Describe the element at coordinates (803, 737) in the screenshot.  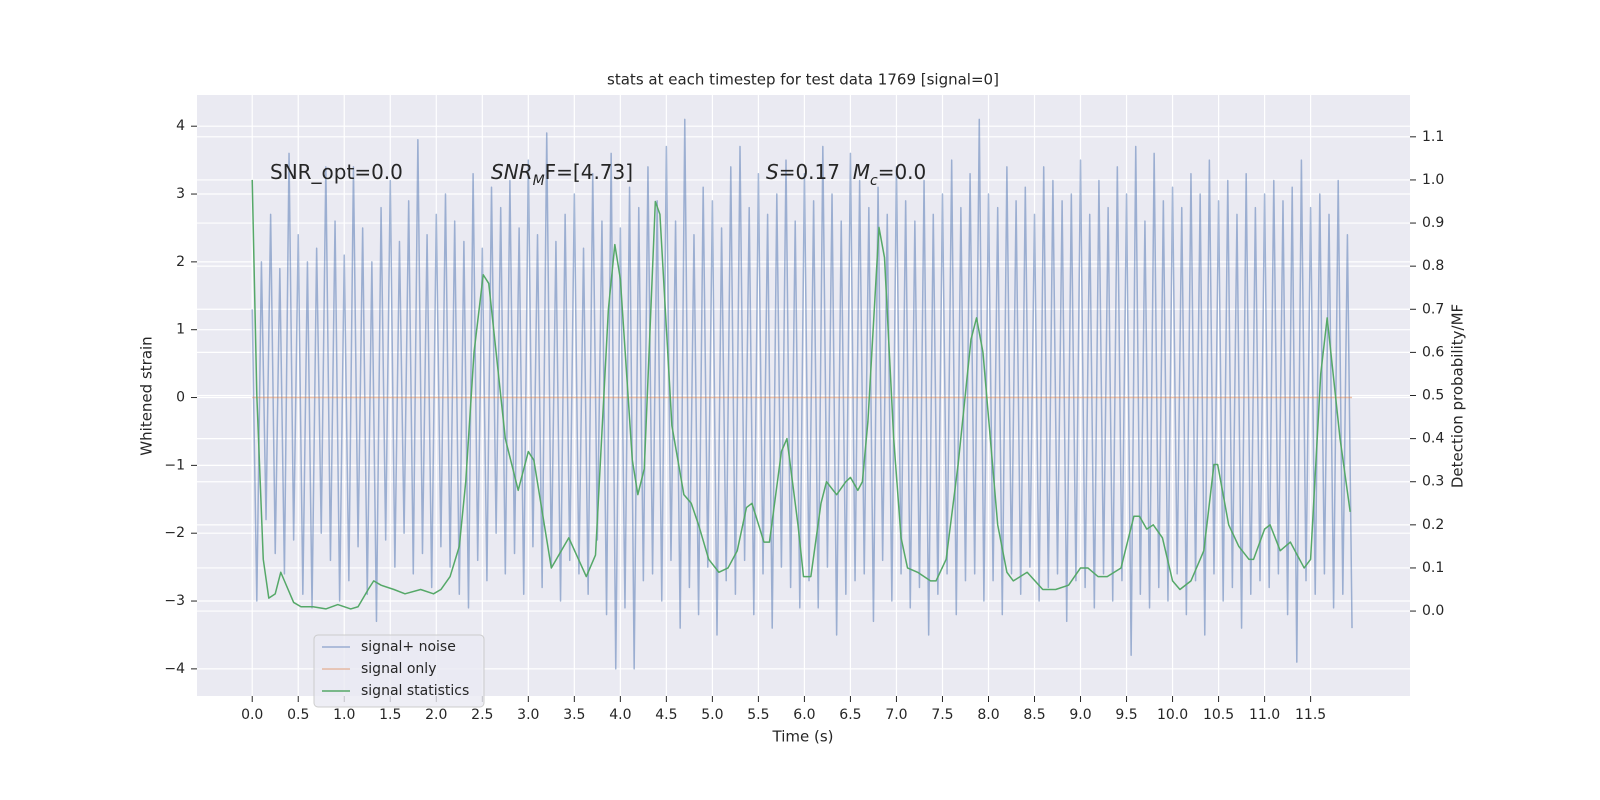
I see `x-axis-label: Time (s)` at that location.